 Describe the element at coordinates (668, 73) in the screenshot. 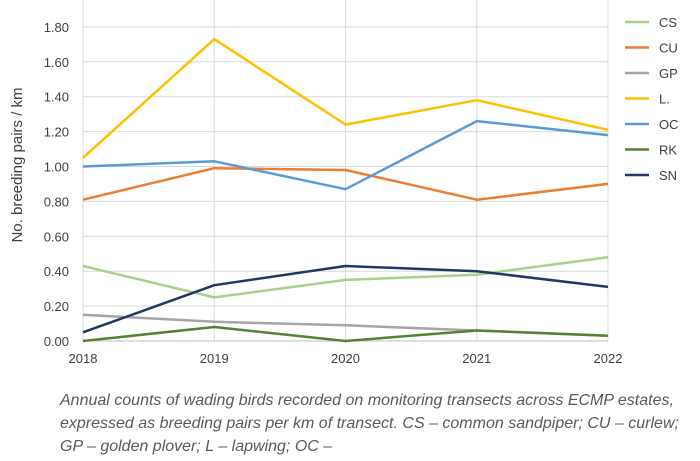

I see `legend-label: GP` at that location.